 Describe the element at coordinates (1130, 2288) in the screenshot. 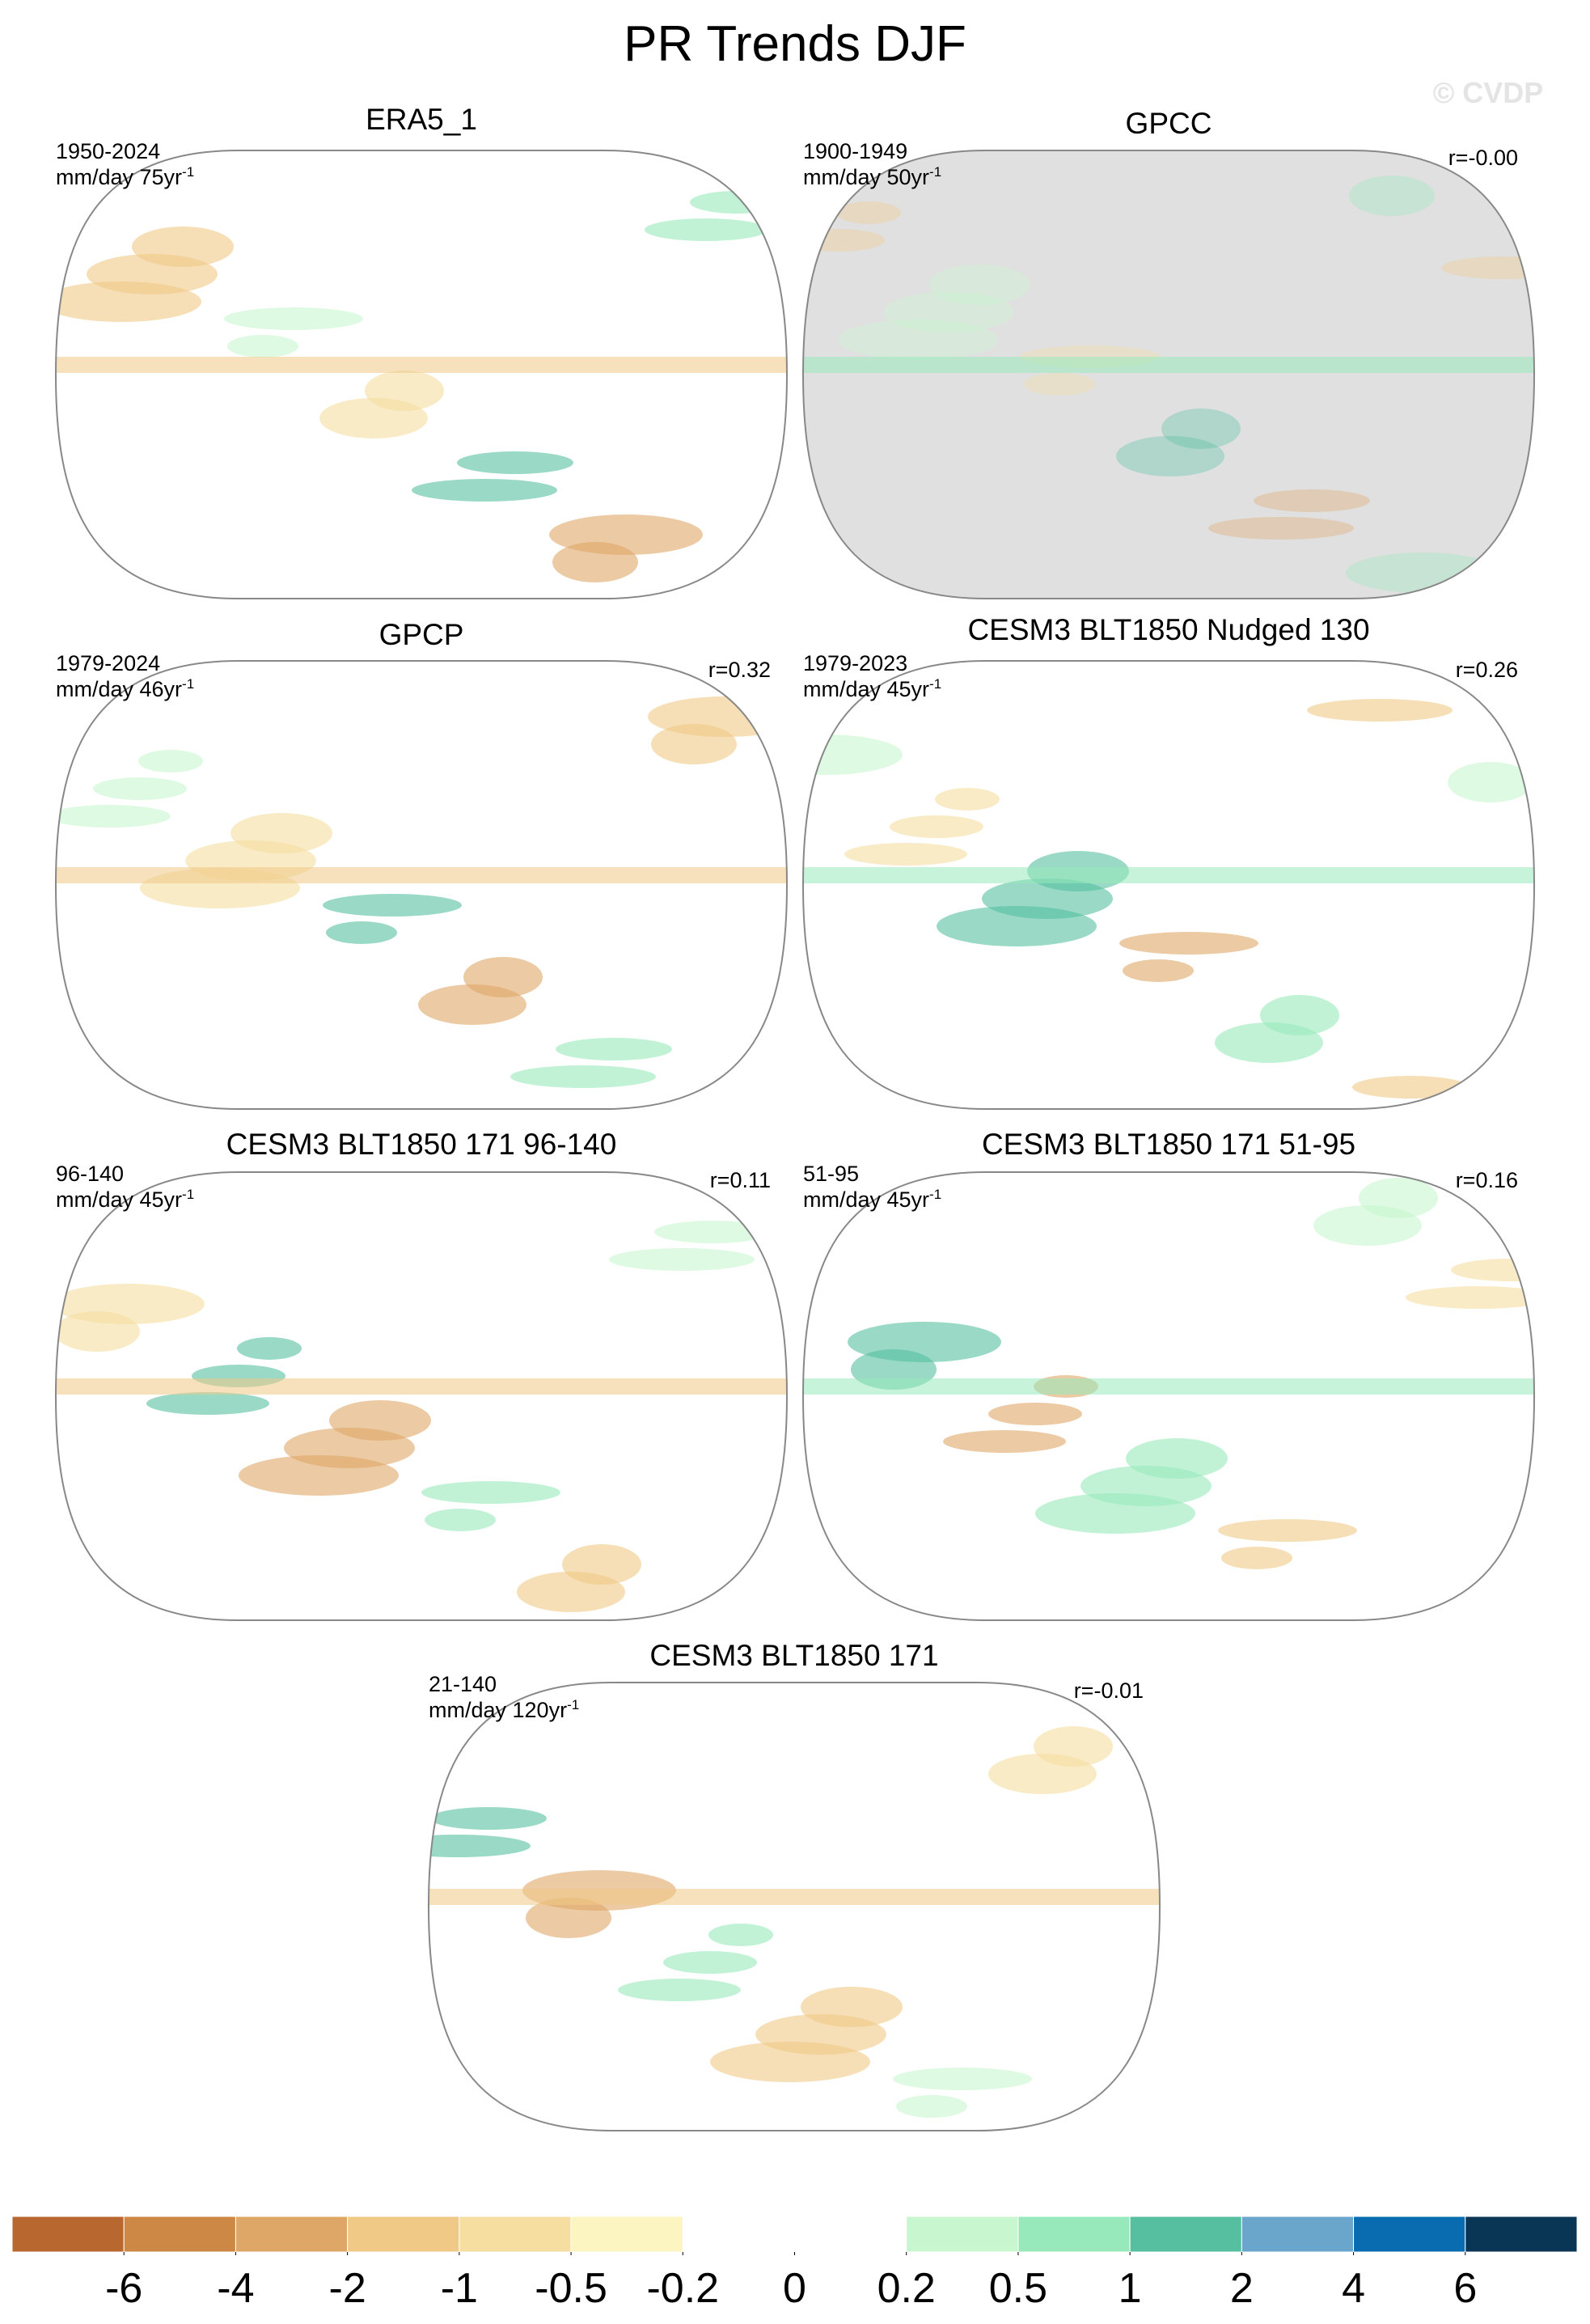

I see `colorbar-label: 1` at that location.